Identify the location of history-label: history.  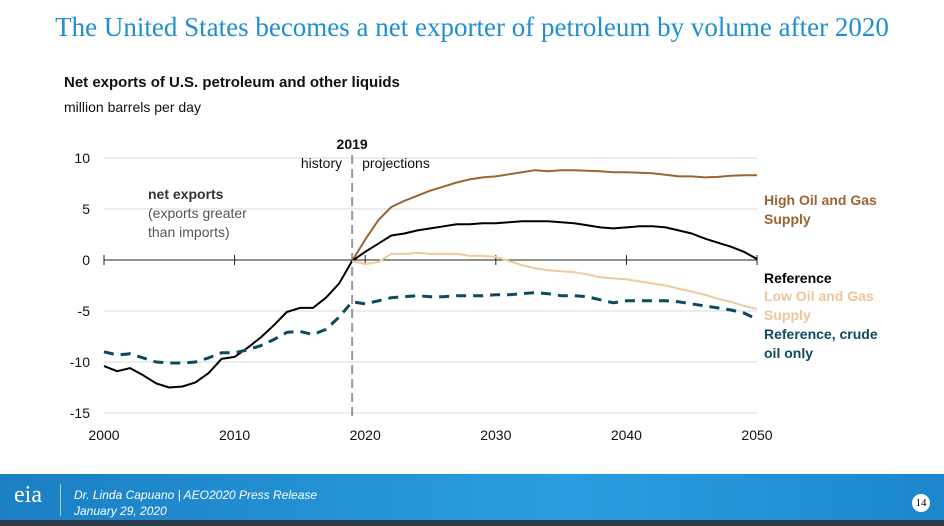
(321, 163).